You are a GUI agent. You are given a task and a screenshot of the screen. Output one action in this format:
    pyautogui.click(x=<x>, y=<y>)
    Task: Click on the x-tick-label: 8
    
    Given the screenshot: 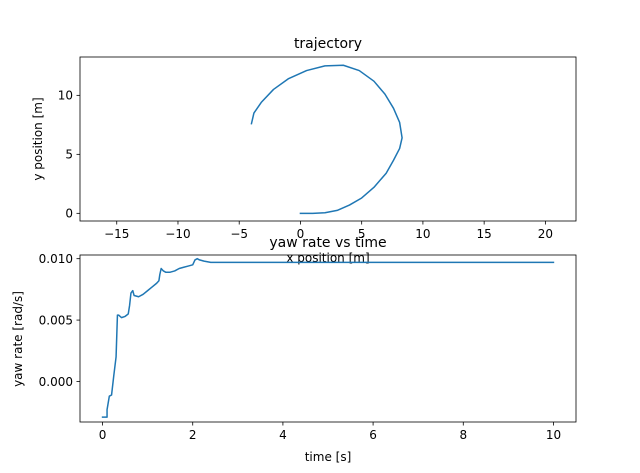 What is the action you would take?
    pyautogui.click(x=463, y=435)
    